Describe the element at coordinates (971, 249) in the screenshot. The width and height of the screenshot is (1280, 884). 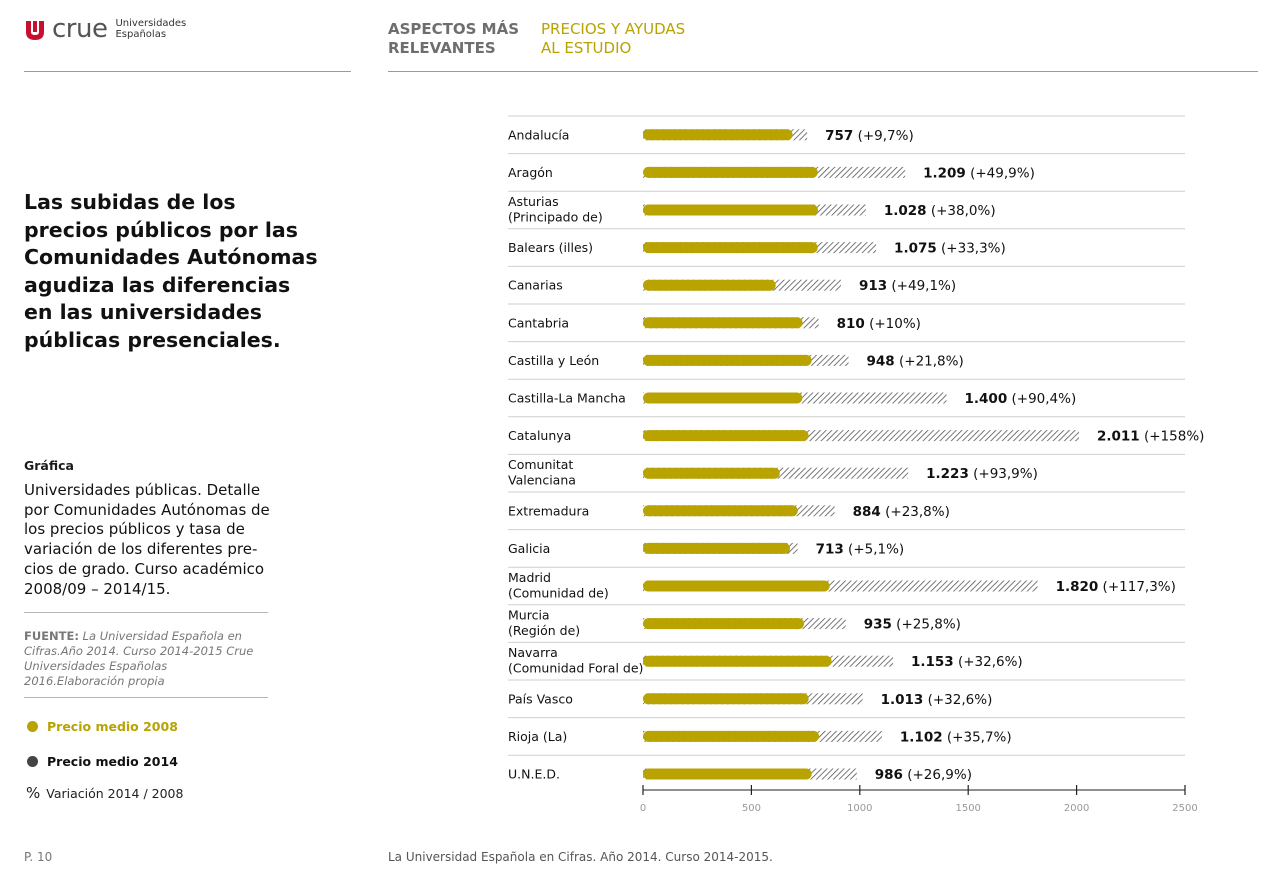
I see `data-label-percent: (+33,3%)` at that location.